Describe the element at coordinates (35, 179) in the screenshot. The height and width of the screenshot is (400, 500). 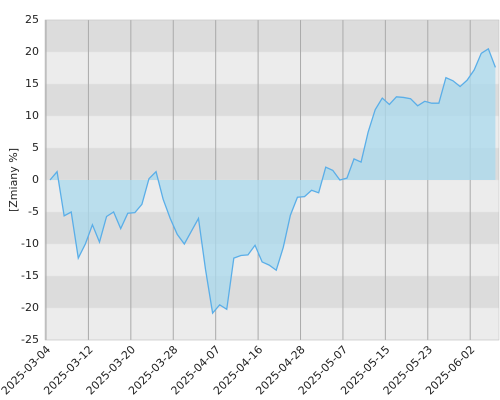
I see `y-tick-label: 0` at that location.